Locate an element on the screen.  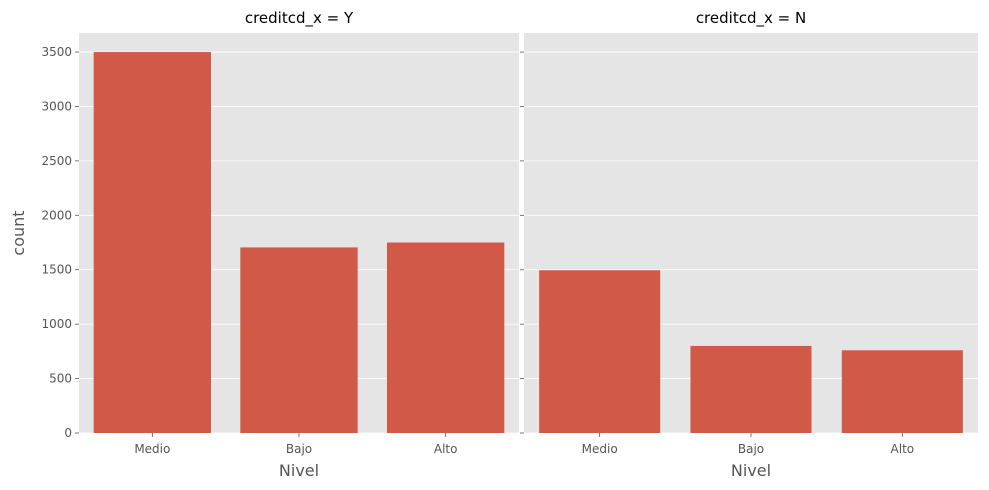
panel-title: creditcd_x = Y is located at coordinates (299, 18).